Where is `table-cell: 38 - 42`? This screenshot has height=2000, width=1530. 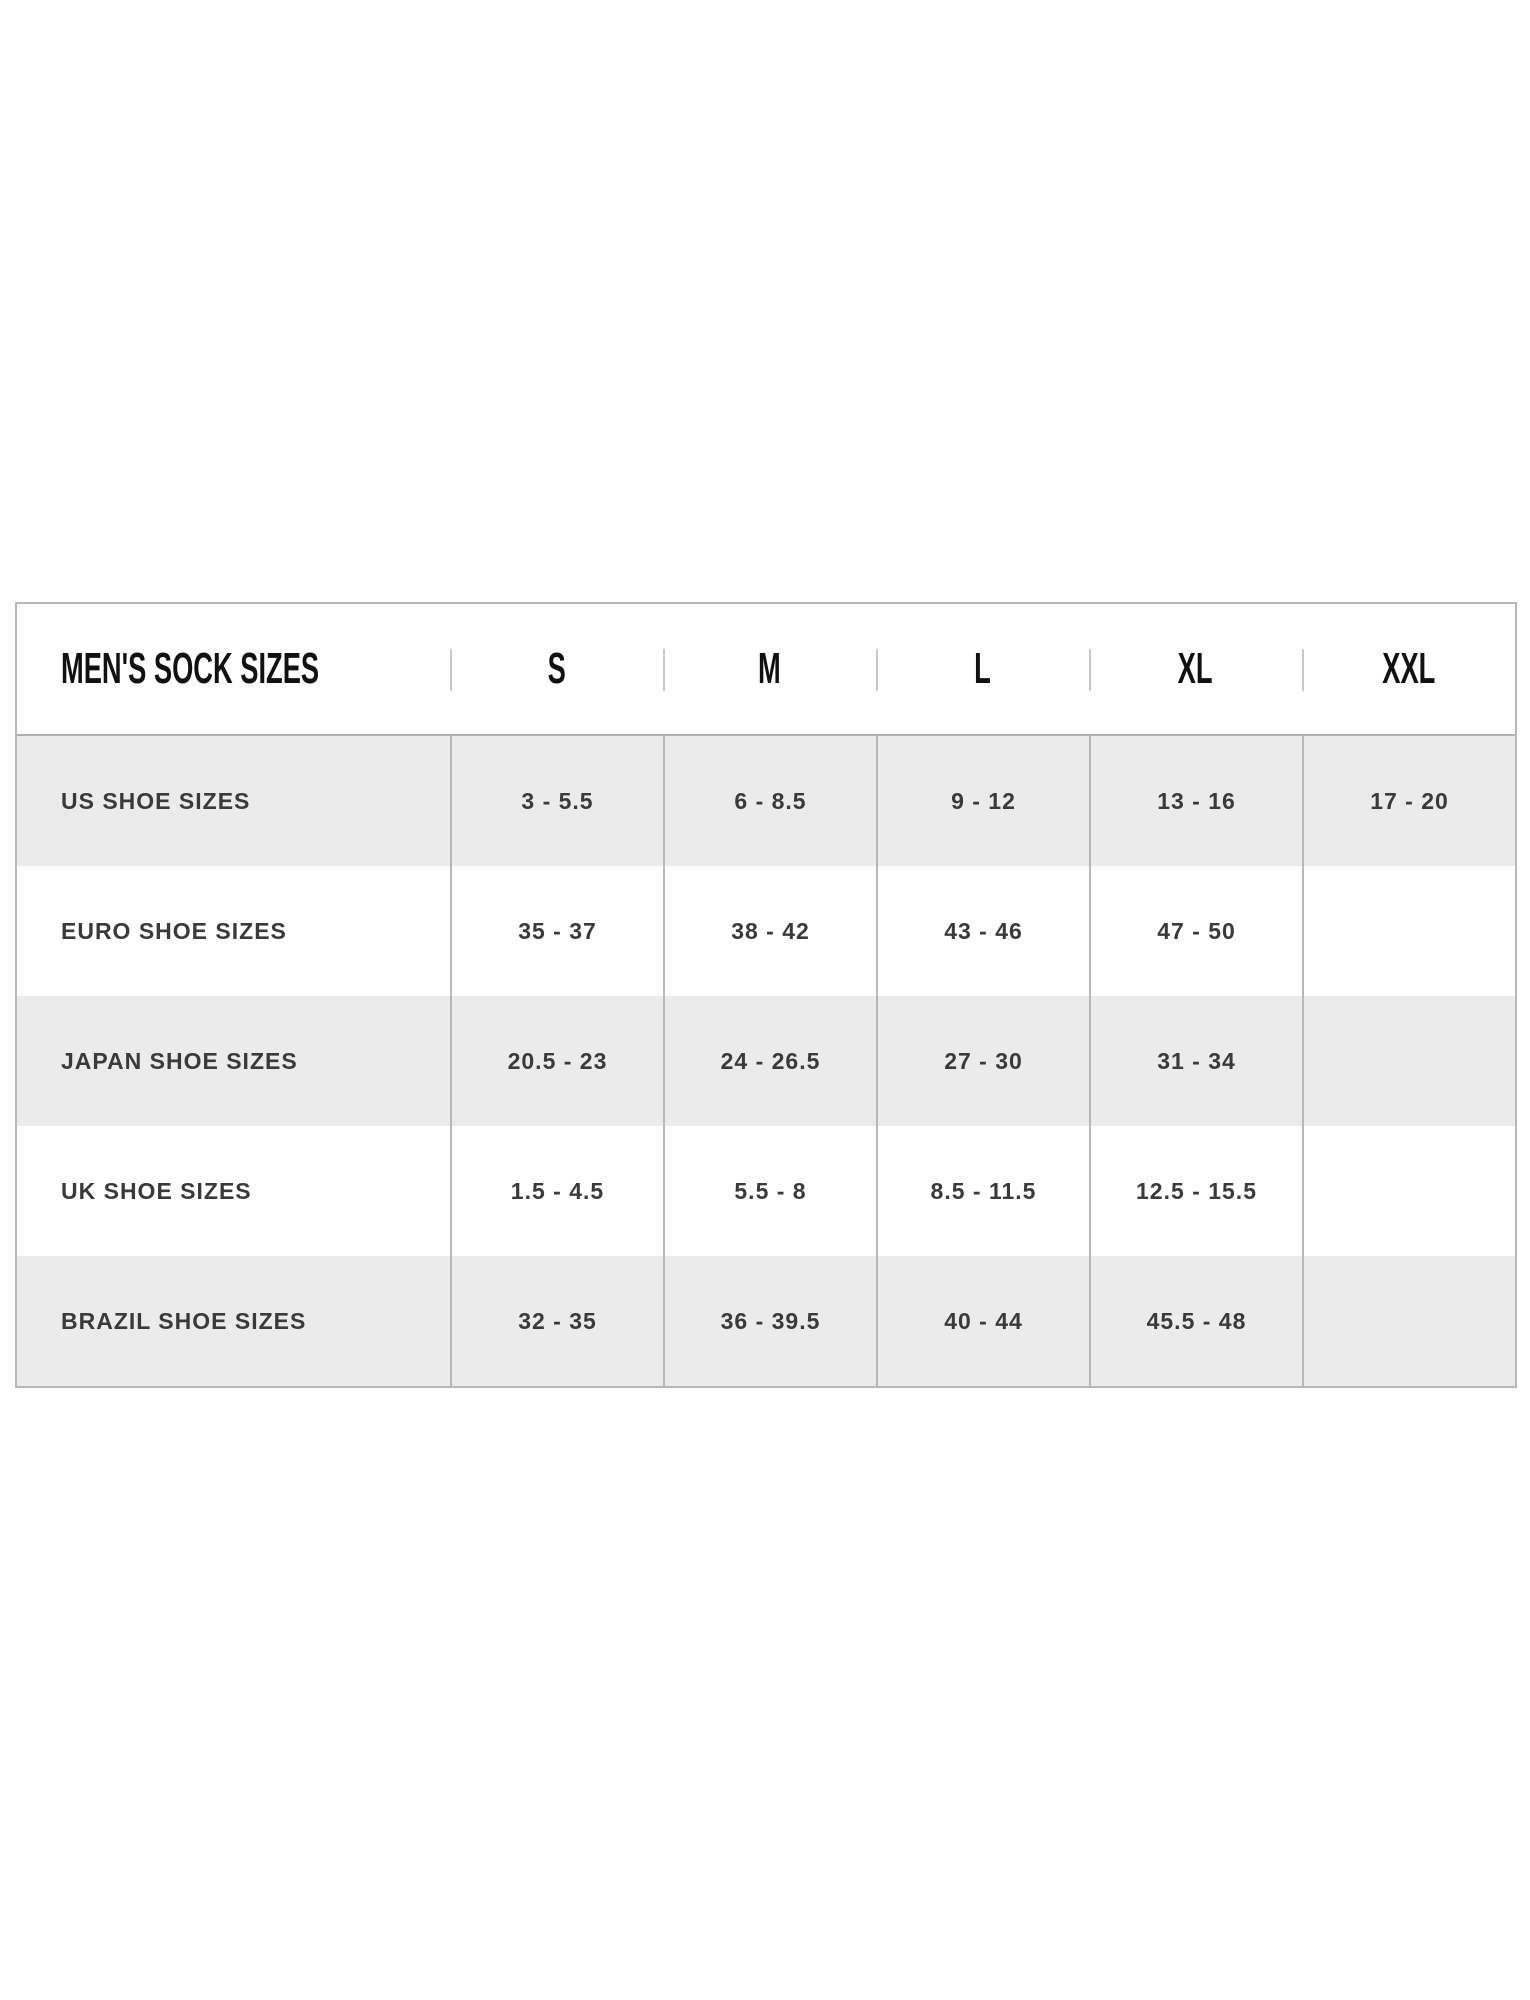 table-cell: 38 - 42 is located at coordinates (769, 931).